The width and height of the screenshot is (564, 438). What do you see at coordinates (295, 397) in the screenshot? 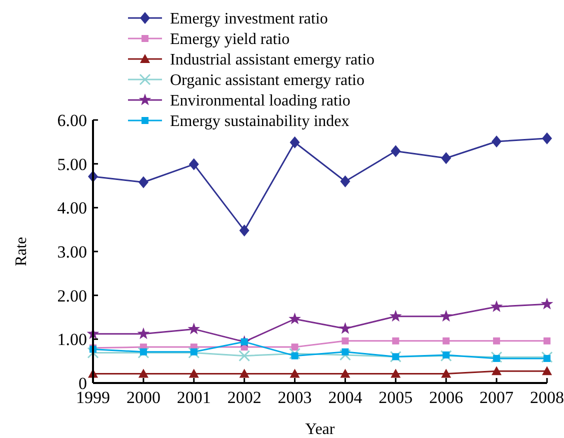
I see `x-tick-label: 2003` at bounding box center [295, 397].